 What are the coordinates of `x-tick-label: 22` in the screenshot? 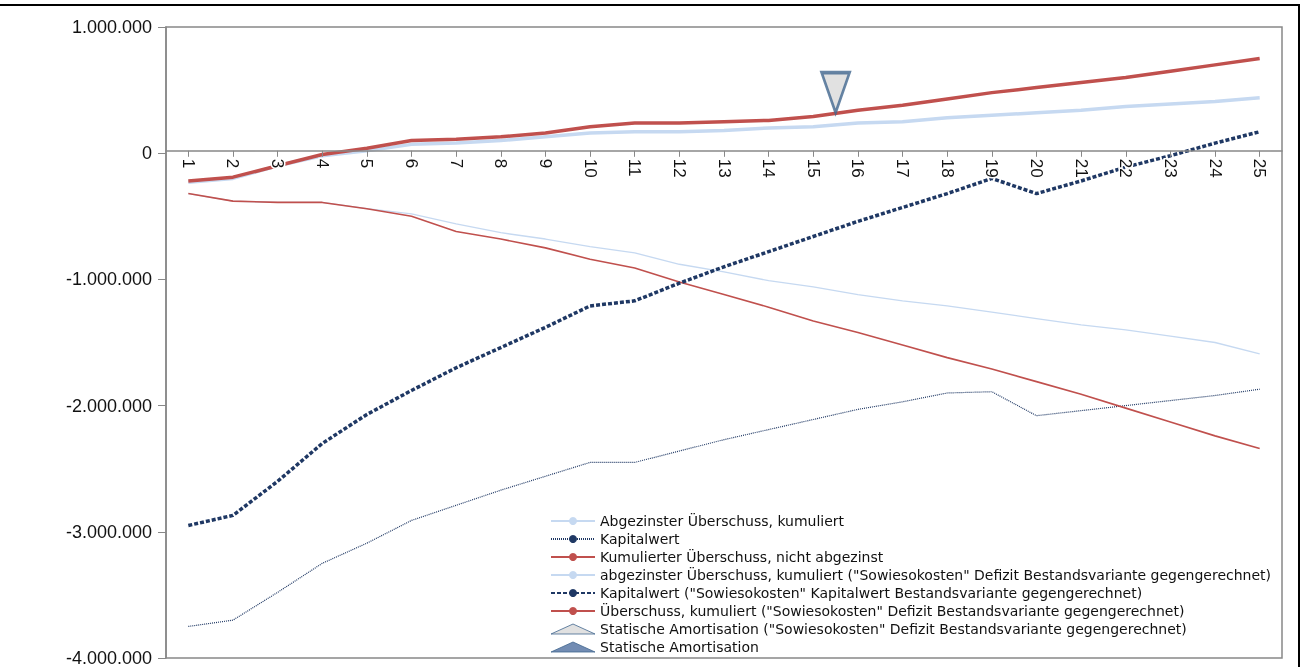 It's located at (1126, 168).